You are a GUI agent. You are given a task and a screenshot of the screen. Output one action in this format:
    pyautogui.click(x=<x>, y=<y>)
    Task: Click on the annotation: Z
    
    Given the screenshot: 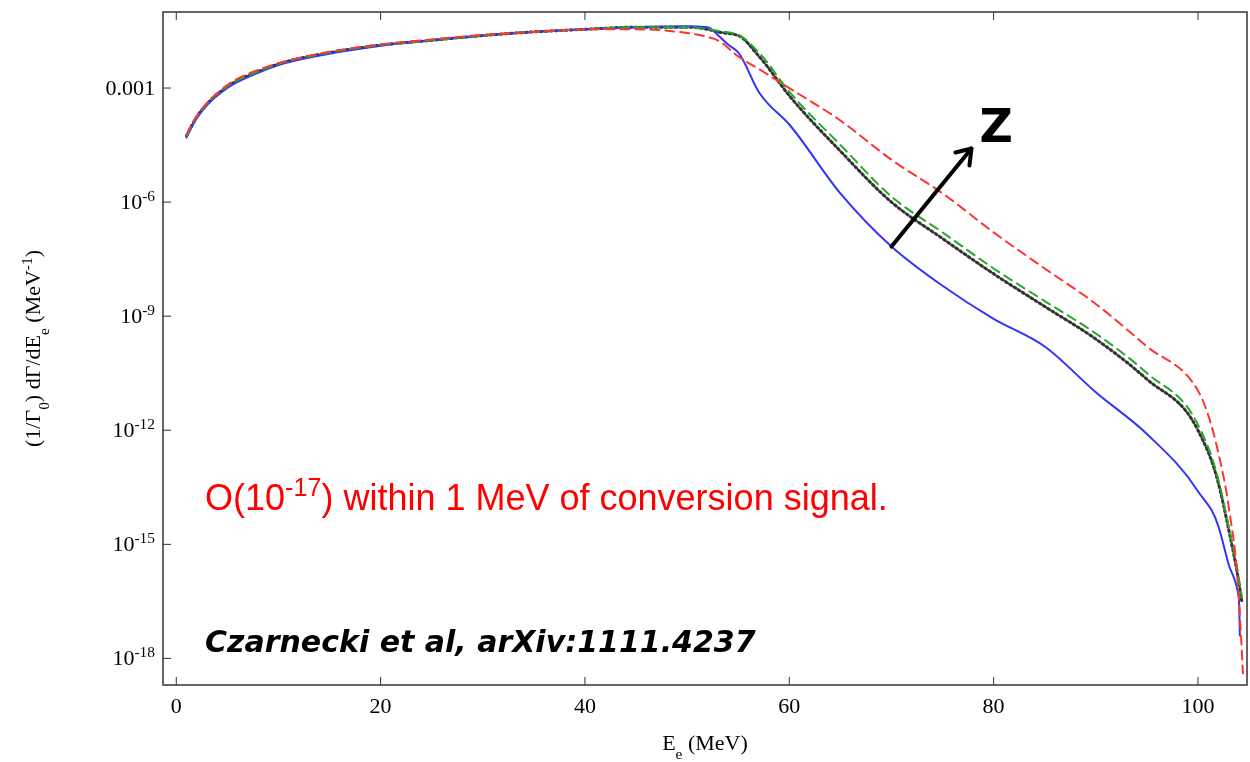 What is the action you would take?
    pyautogui.click(x=996, y=125)
    